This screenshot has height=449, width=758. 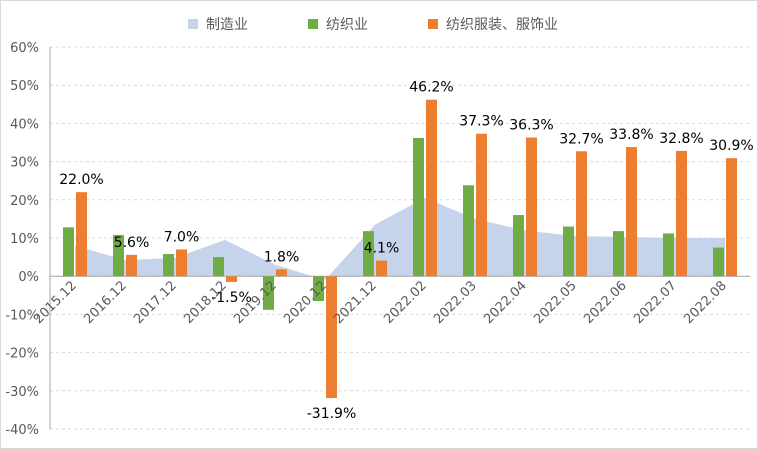 I want to click on data-label: 32.7%, so click(x=581, y=139).